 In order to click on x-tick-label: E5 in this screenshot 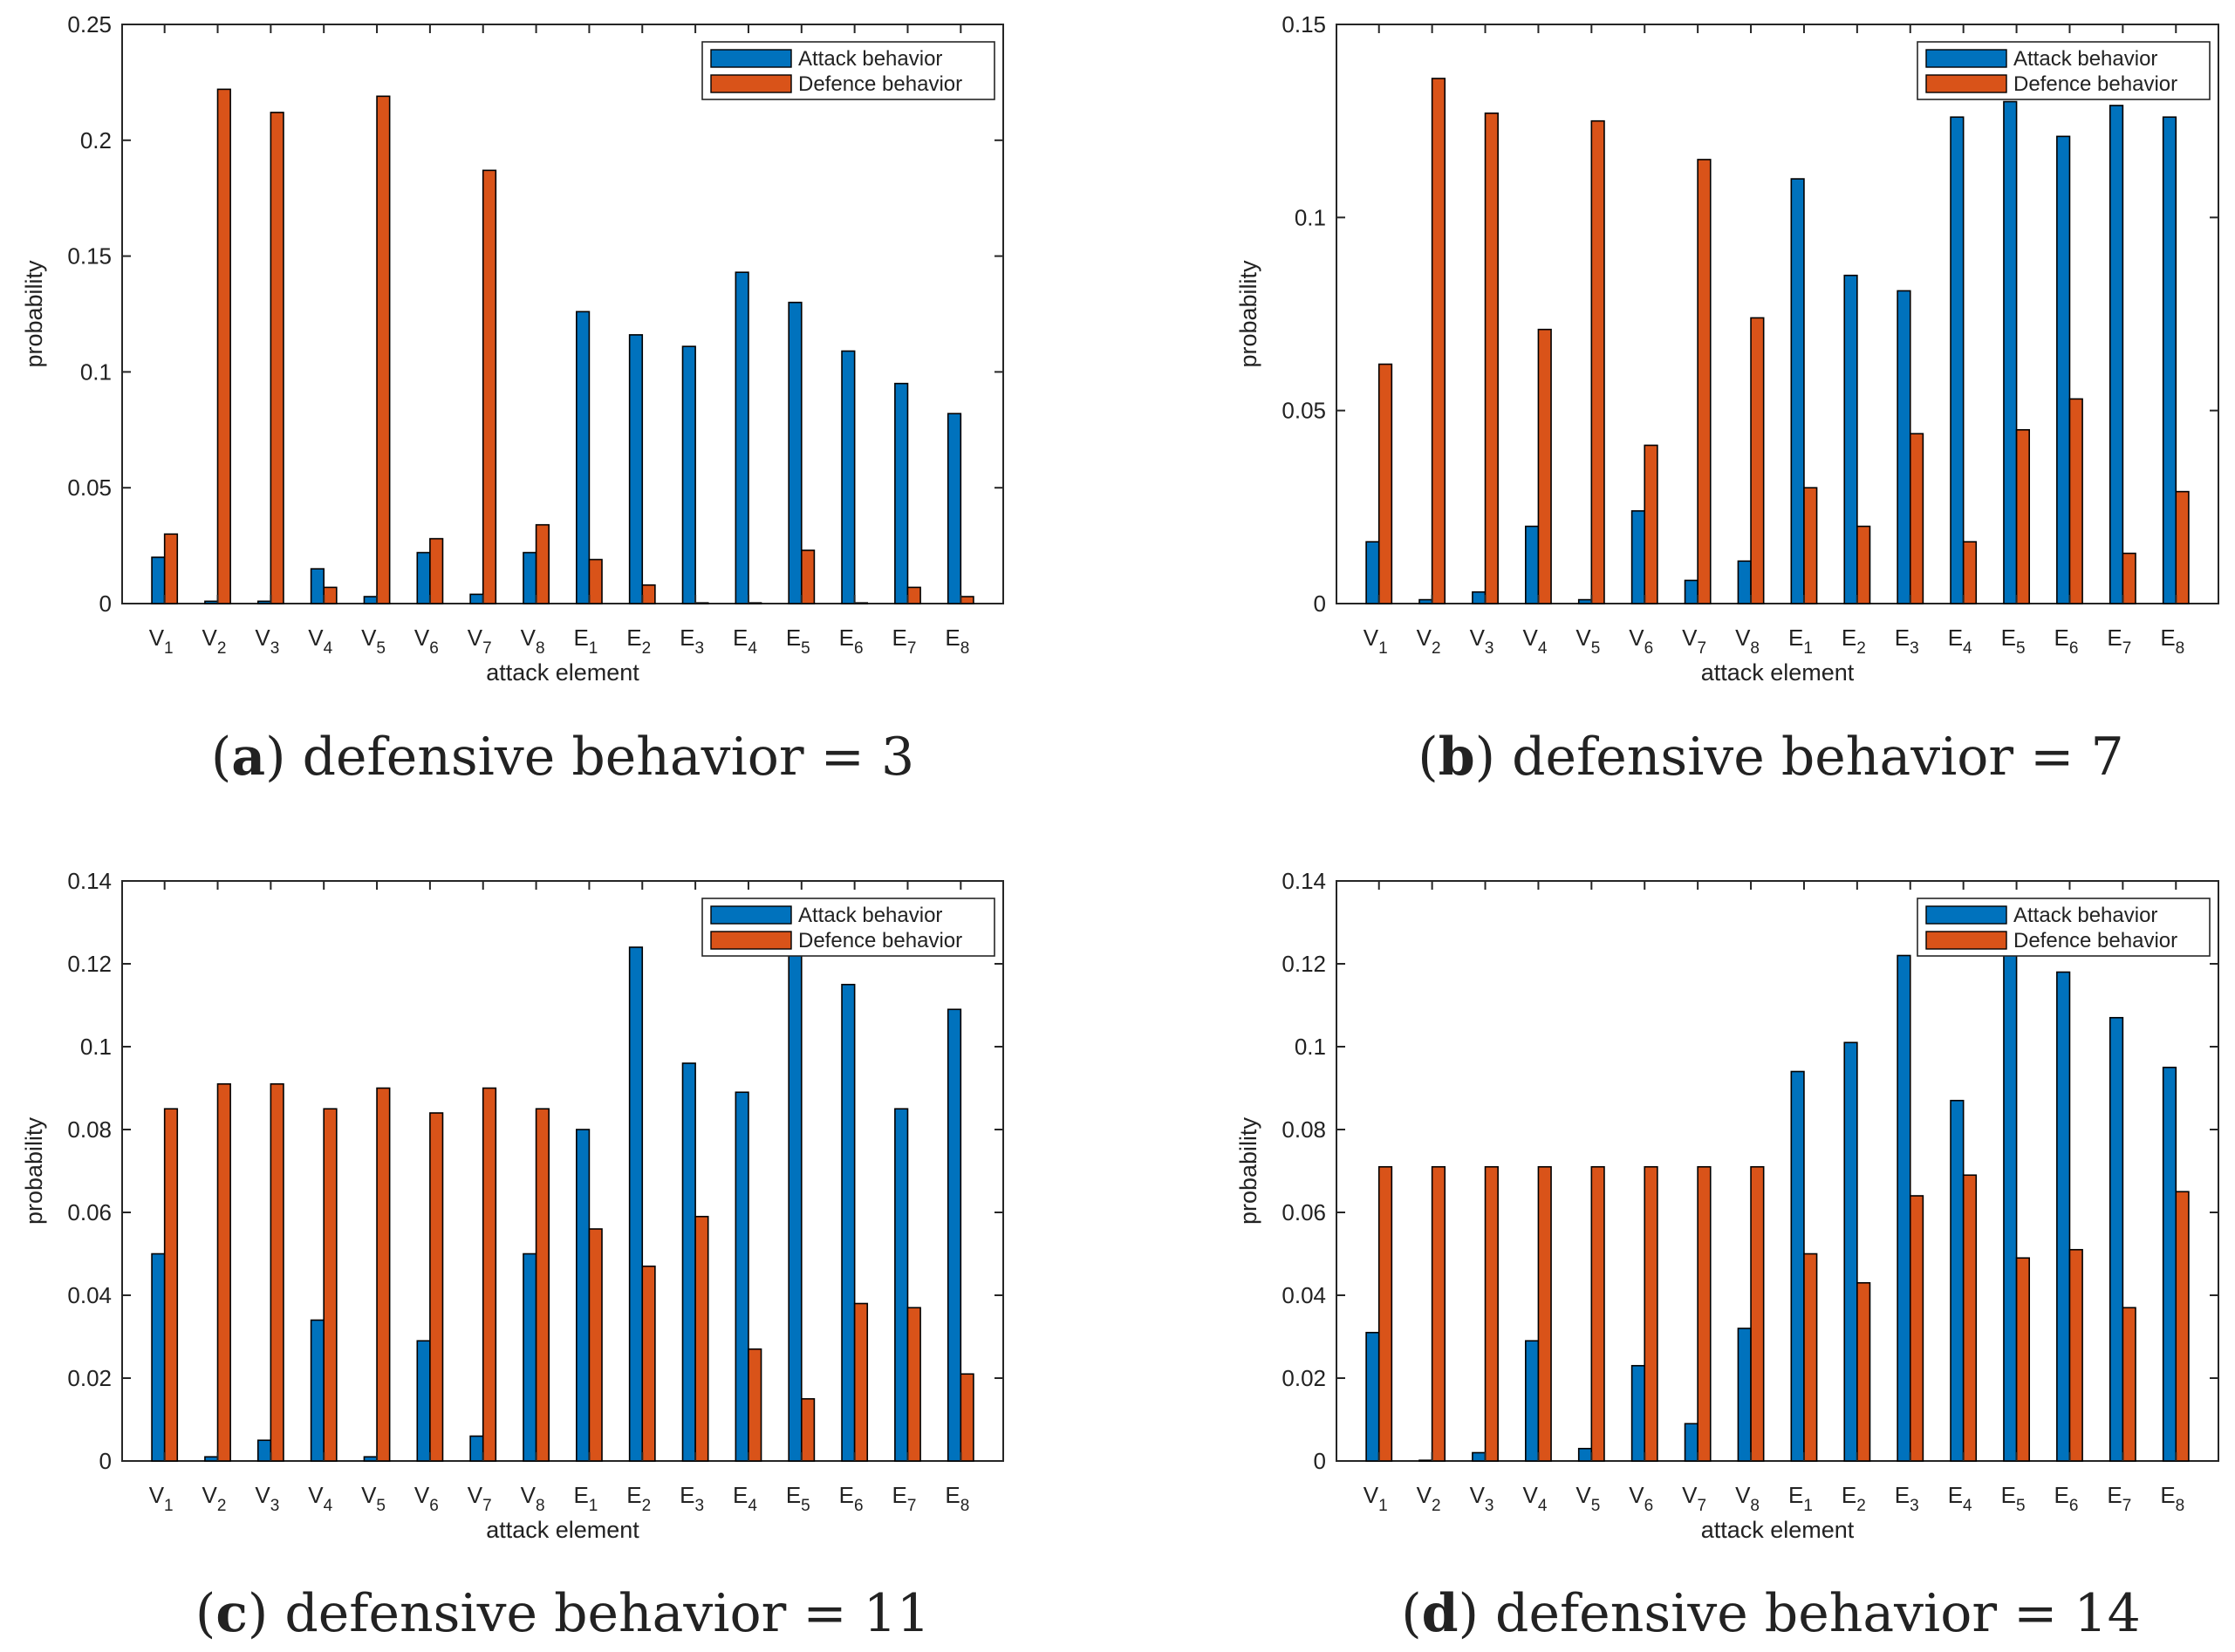, I will do `click(798, 1498)`.